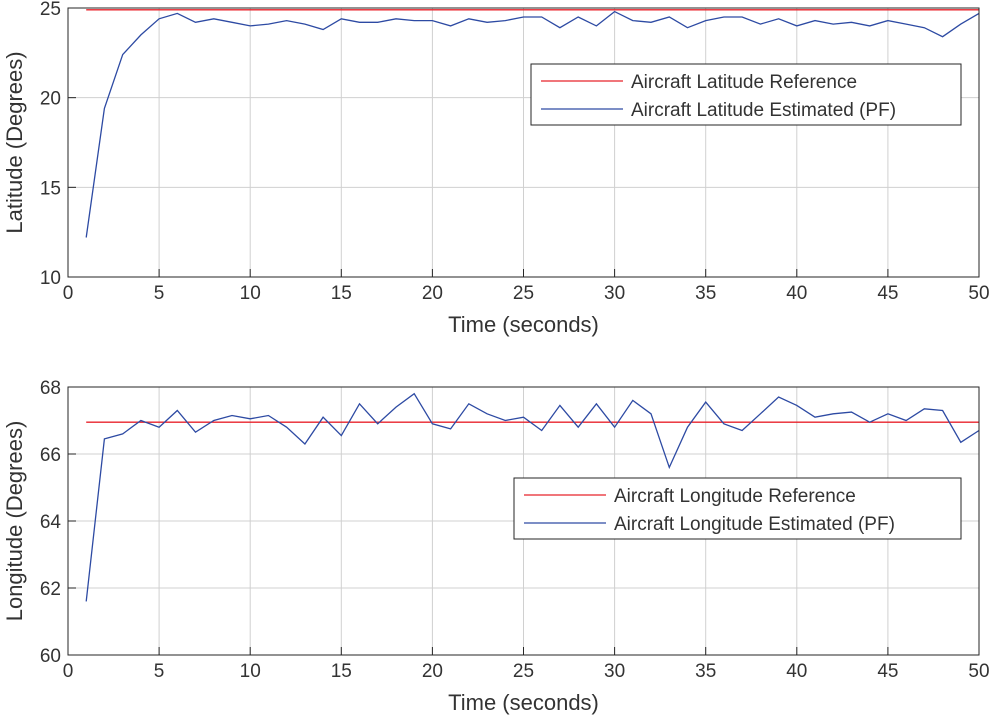  What do you see at coordinates (14, 521) in the screenshot?
I see `y-axis-label: Longitude (Degrees)` at bounding box center [14, 521].